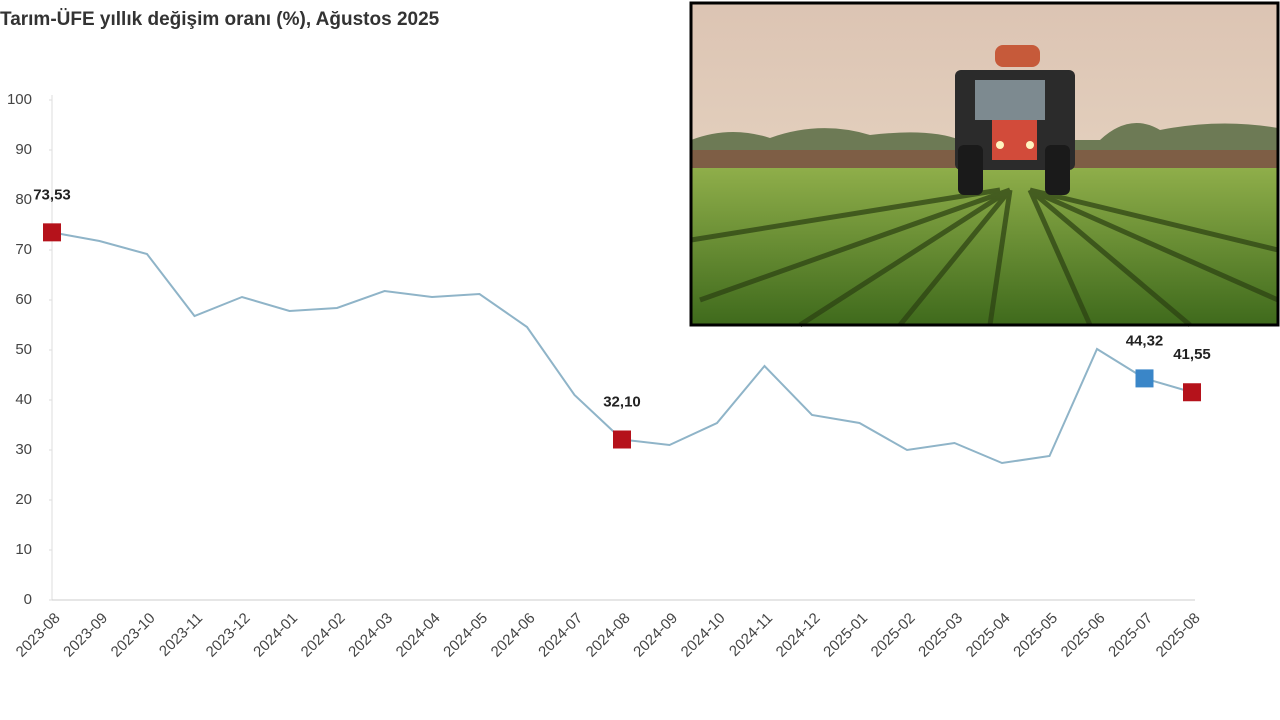 The height and width of the screenshot is (720, 1280). I want to click on x-tick-label: 2024-06, so click(513, 635).